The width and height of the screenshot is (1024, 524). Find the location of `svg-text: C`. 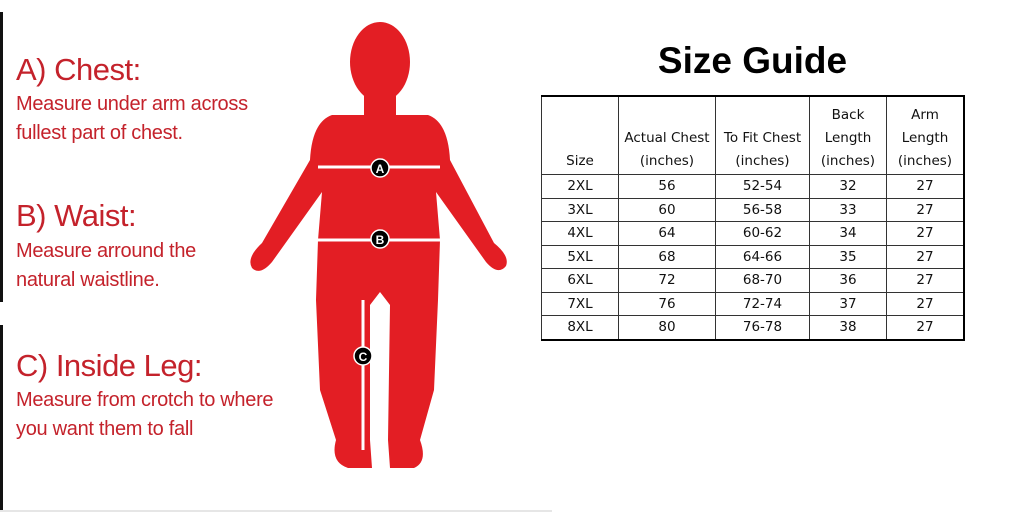

svg-text: C is located at coordinates (363, 357).